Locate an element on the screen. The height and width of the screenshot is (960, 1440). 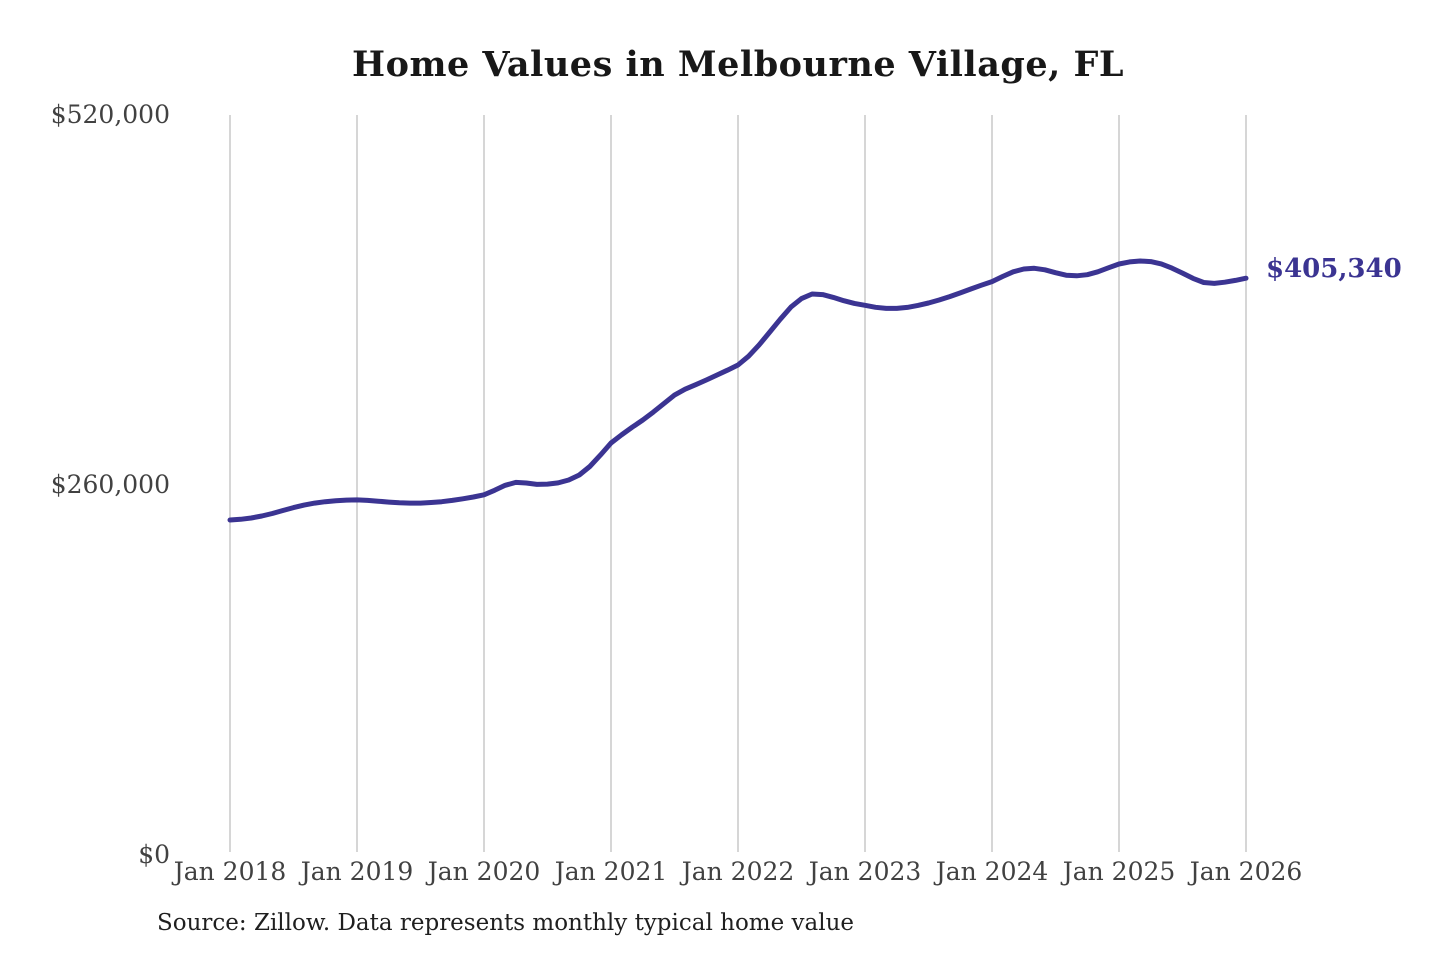
x-axis-tick-label: Jan 2020 is located at coordinates (484, 871).